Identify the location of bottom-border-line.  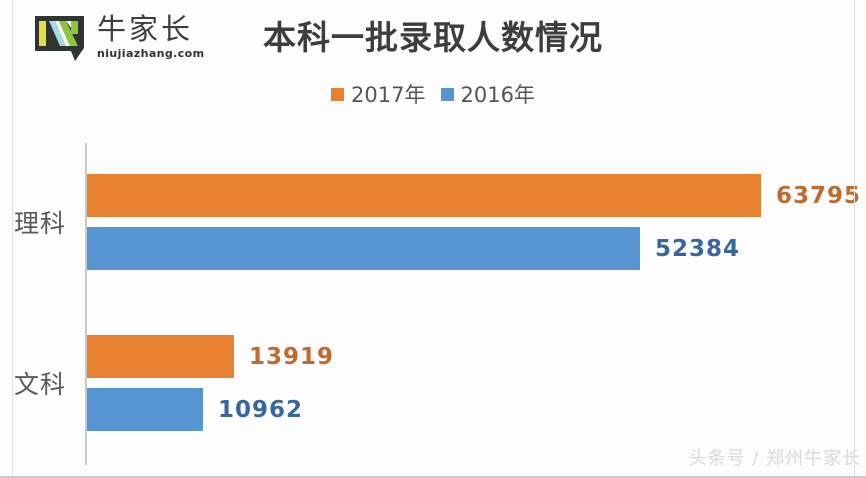
(433, 477).